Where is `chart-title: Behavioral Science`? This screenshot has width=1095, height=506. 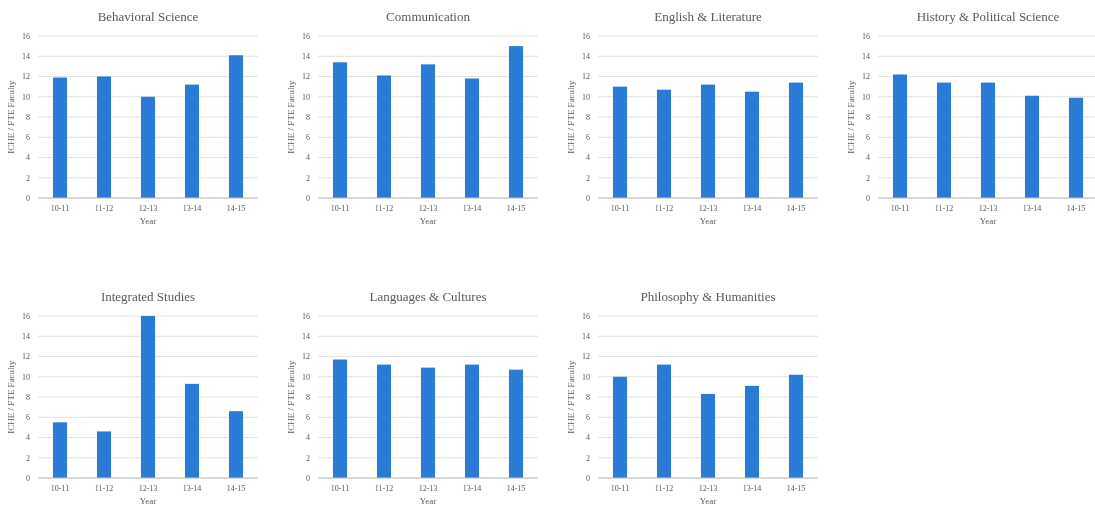 chart-title: Behavioral Science is located at coordinates (148, 16).